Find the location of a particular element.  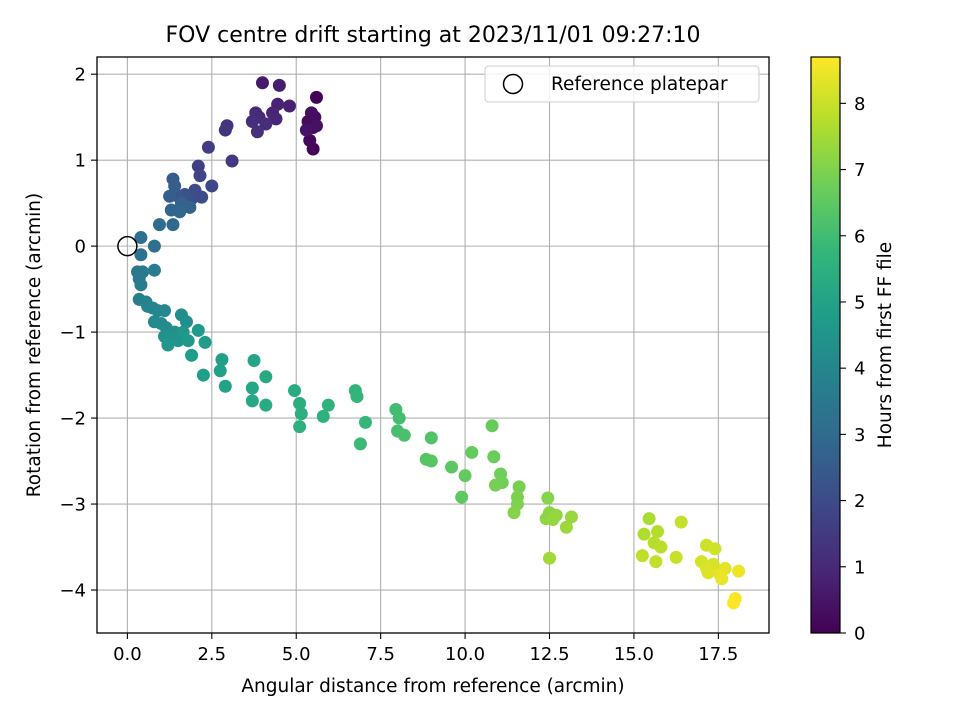

x-tick-label: 2.5 is located at coordinates (211, 654).